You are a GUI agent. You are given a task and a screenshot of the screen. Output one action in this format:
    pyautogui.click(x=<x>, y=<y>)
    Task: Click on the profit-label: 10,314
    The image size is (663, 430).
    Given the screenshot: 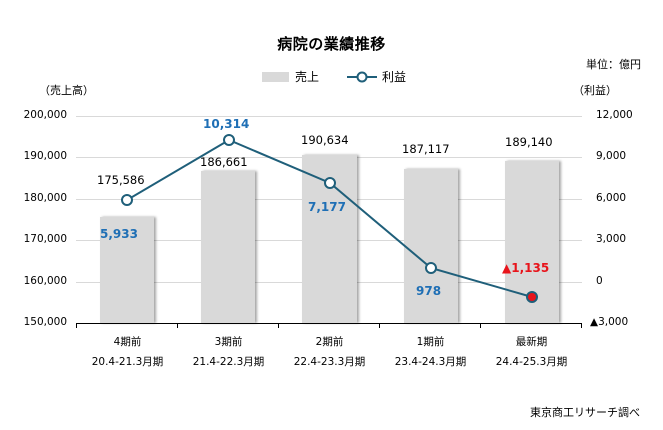 What is the action you would take?
    pyautogui.click(x=226, y=124)
    